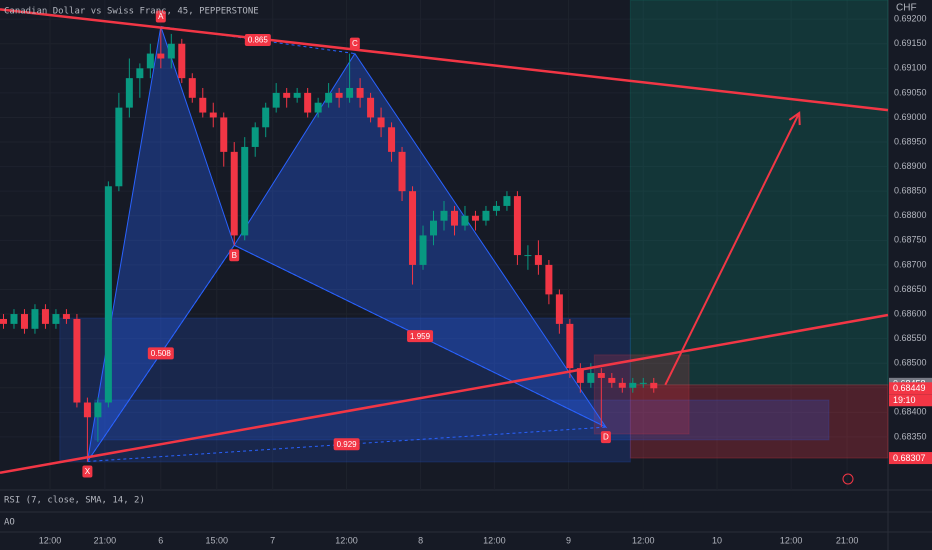  I want to click on y-tick-label: 0.69200, so click(910, 19).